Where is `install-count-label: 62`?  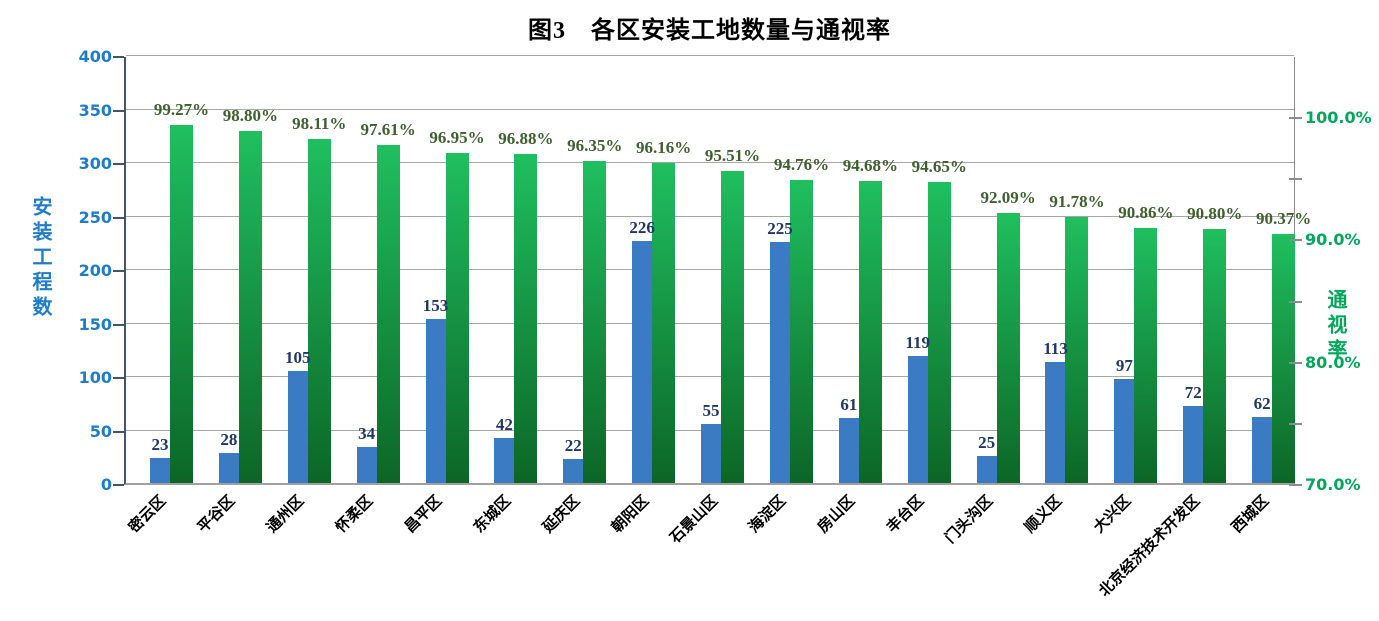 install-count-label: 62 is located at coordinates (1262, 403).